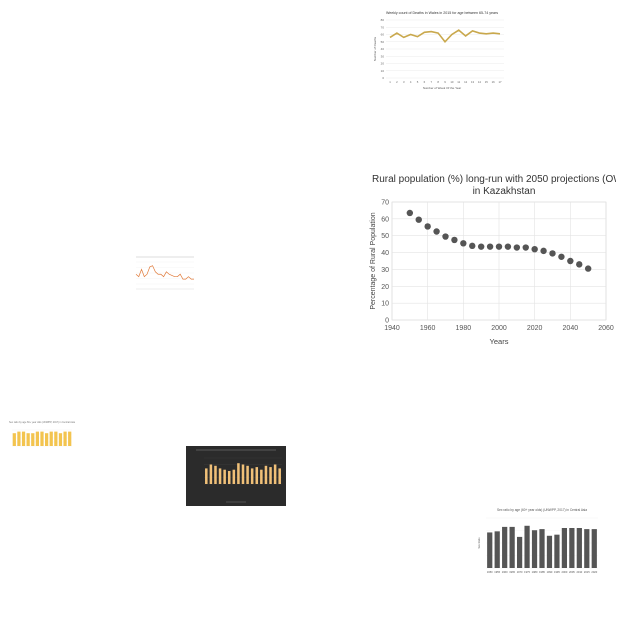 The width and height of the screenshot is (640, 640). What do you see at coordinates (383, 42) in the screenshot?
I see `y-tick-label: 50` at bounding box center [383, 42].